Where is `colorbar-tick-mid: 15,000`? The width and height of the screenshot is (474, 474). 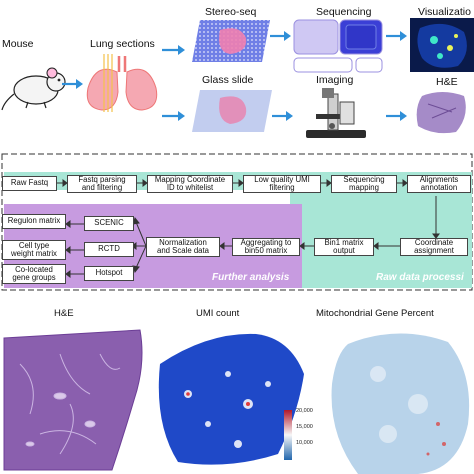
colorbar-tick-mid: 15,000 is located at coordinates (304, 427).